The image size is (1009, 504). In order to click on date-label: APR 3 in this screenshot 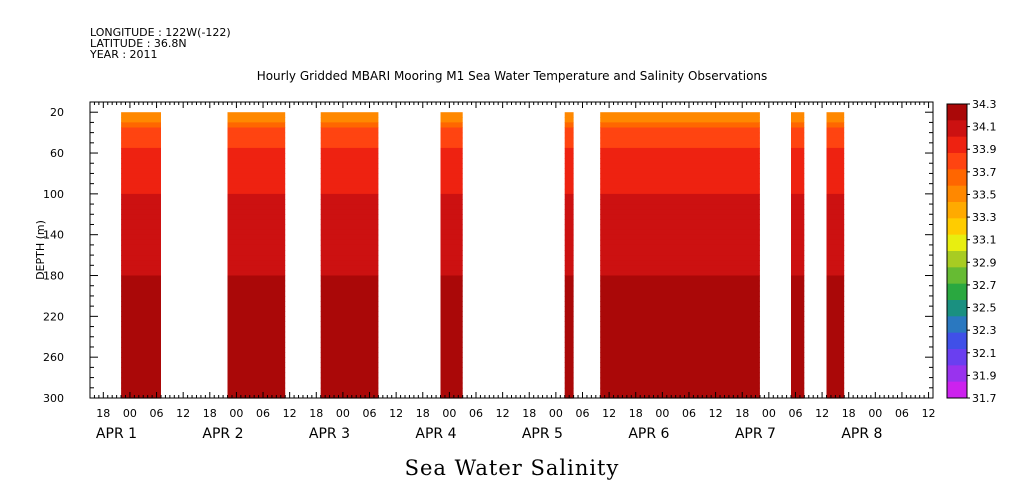, I will do `click(329, 434)`.